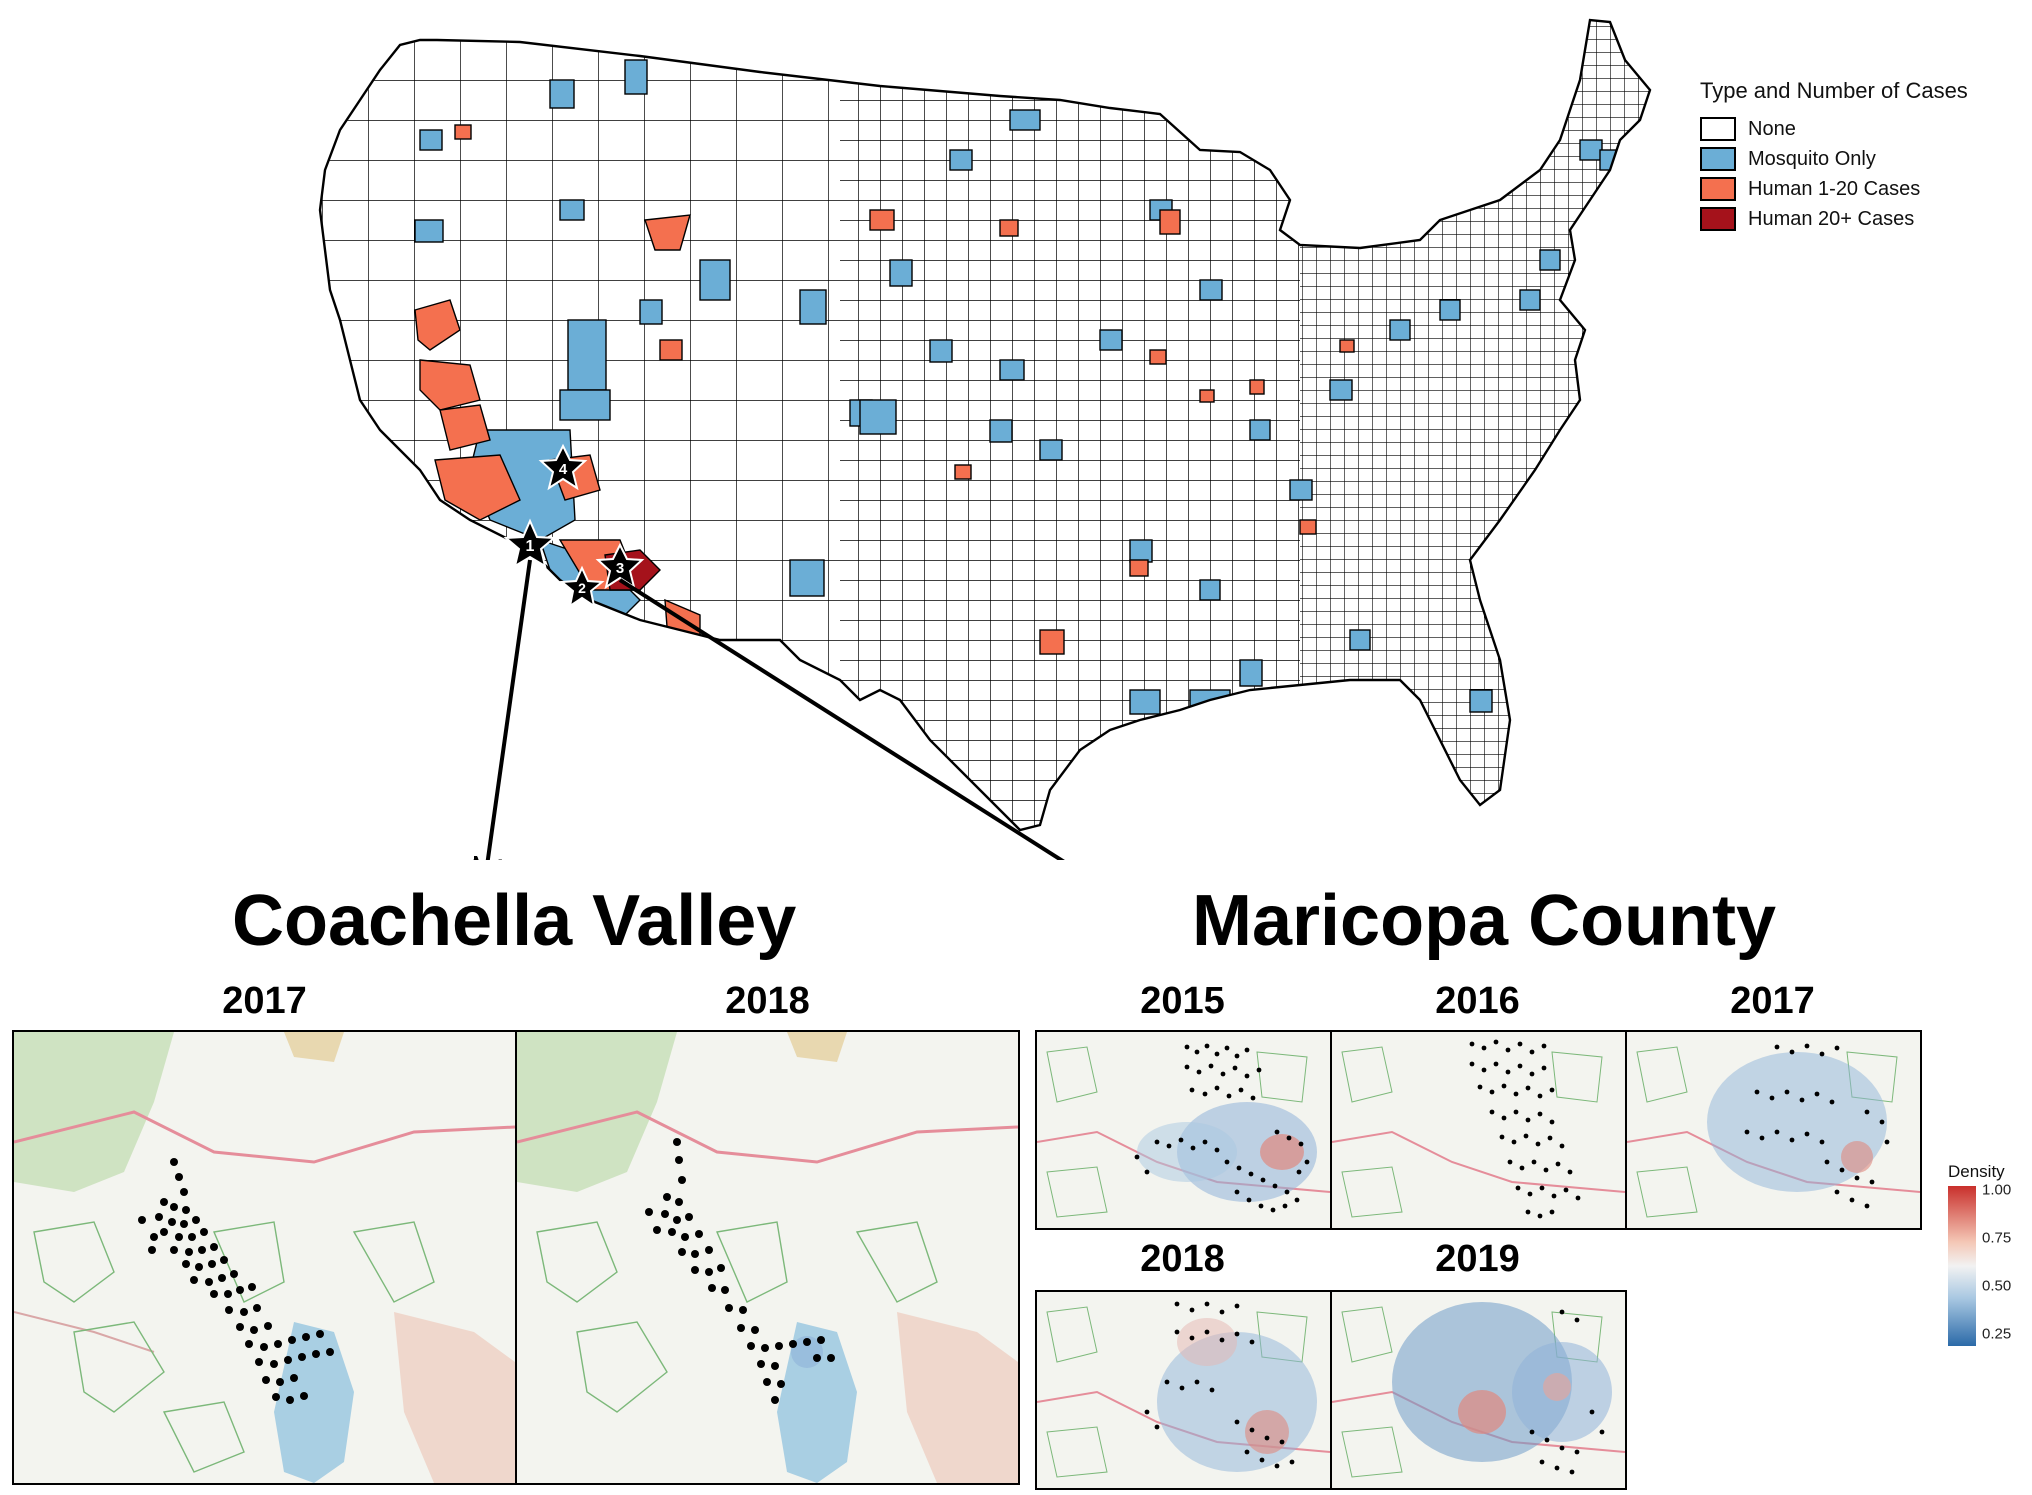  What do you see at coordinates (264, 1257) in the screenshot?
I see `coachella-map-2017` at bounding box center [264, 1257].